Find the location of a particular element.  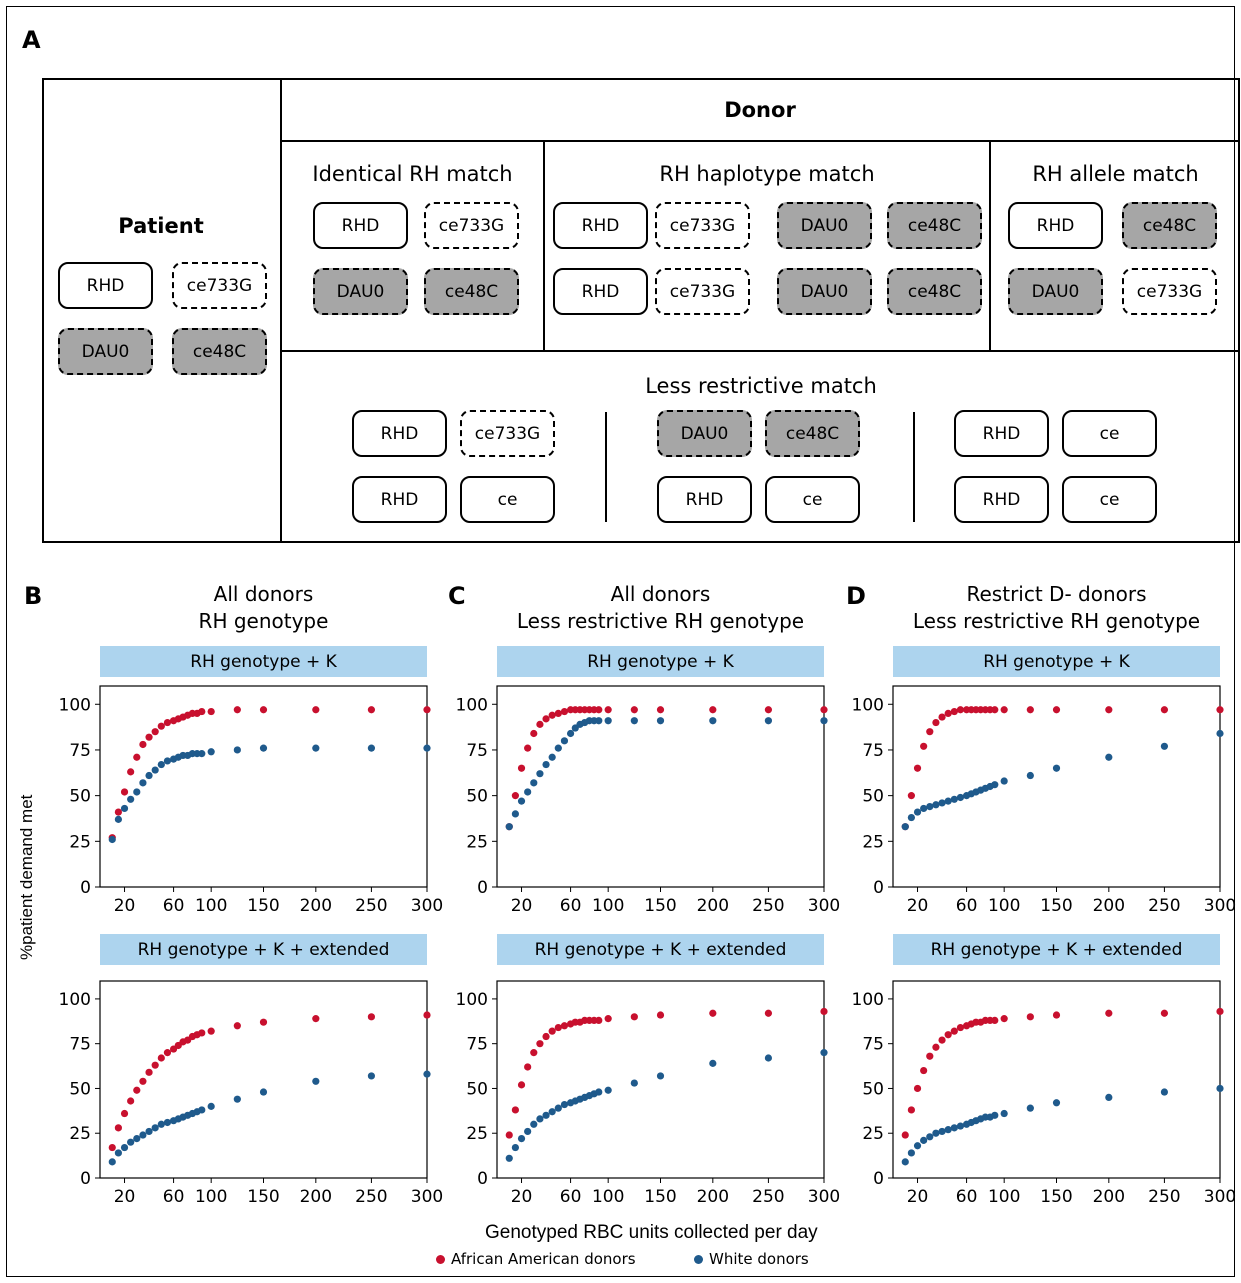

x-tick-label: 60 is located at coordinates (967, 1197).